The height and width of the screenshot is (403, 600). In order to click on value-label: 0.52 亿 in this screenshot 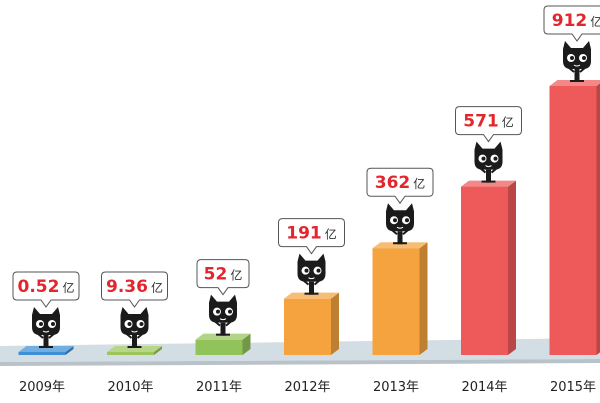, I will do `click(46, 287)`.